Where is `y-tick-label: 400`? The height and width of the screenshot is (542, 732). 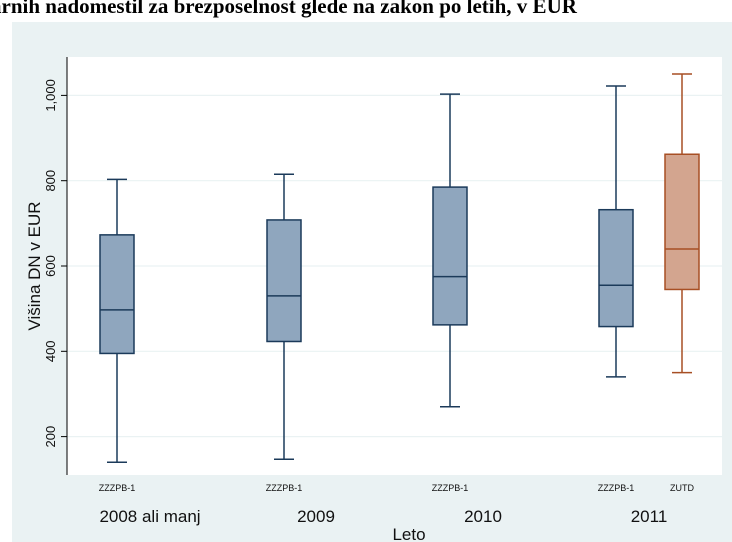
y-tick-label: 400 is located at coordinates (50, 351).